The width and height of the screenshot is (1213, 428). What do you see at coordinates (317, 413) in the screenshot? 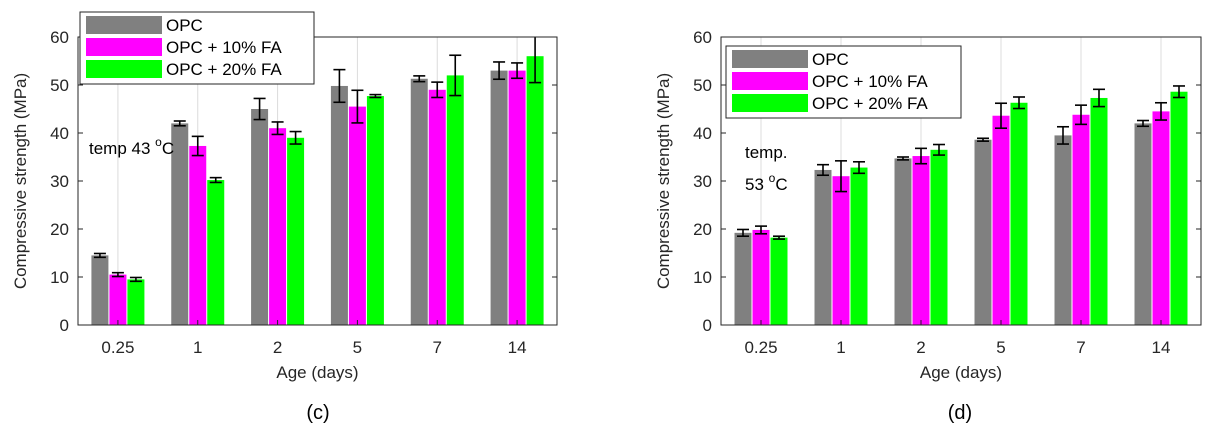
I see `panel-label: (c)` at bounding box center [317, 413].